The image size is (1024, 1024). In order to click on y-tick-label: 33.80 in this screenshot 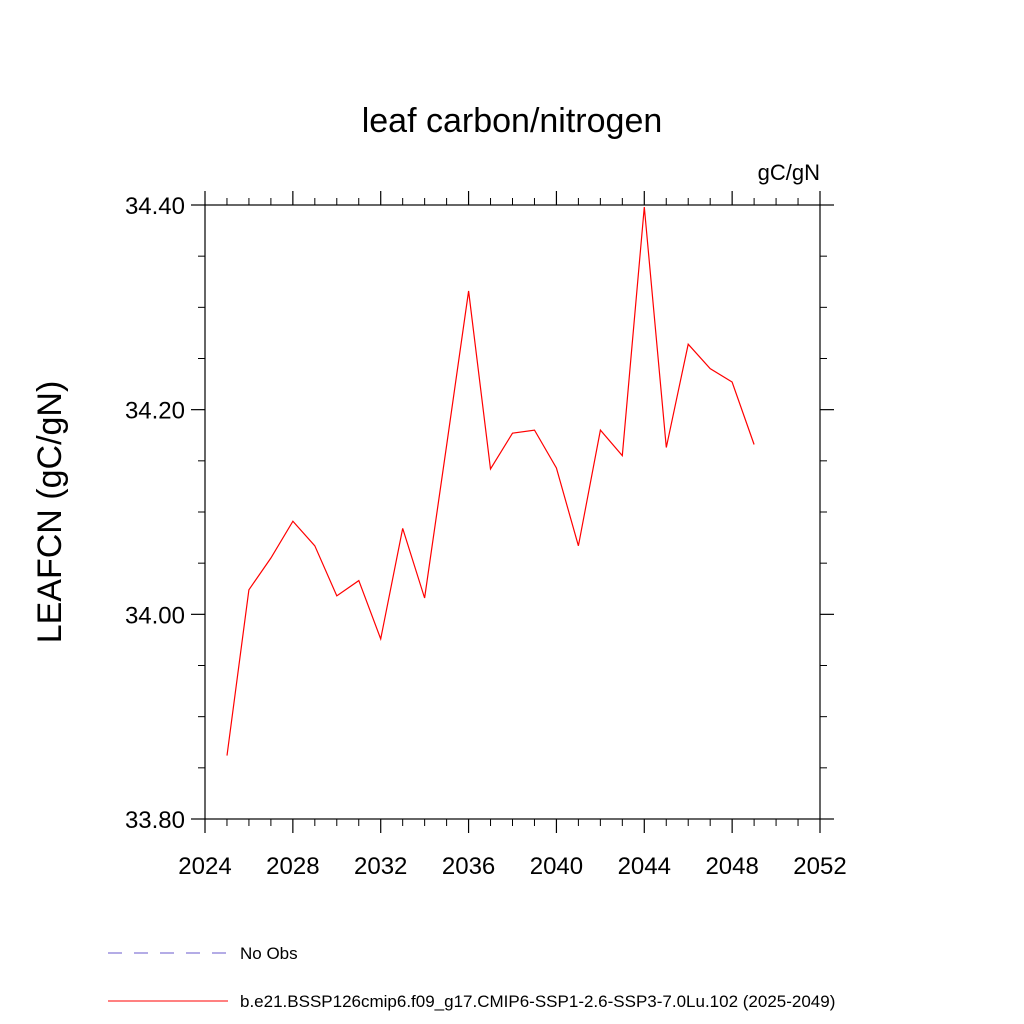, I will do `click(155, 820)`.